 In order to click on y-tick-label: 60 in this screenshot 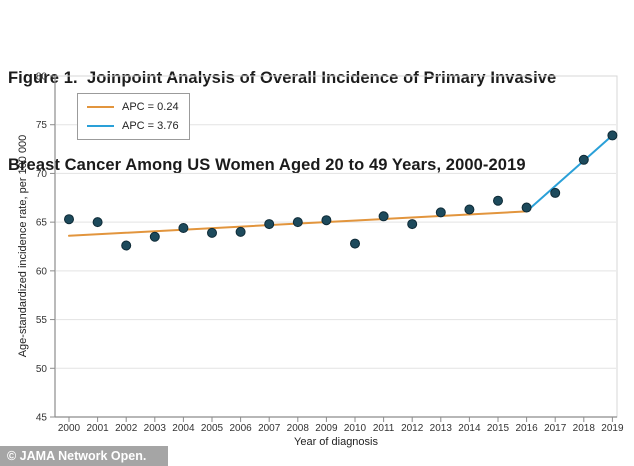, I will do `click(42, 271)`.